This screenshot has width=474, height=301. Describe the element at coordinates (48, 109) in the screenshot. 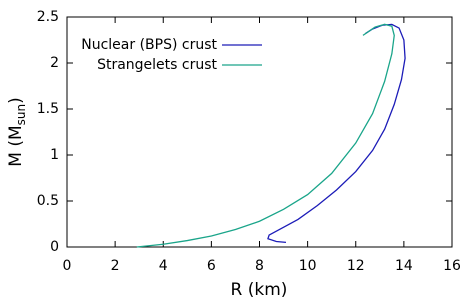

I see `y-tick-label: 1.5` at that location.